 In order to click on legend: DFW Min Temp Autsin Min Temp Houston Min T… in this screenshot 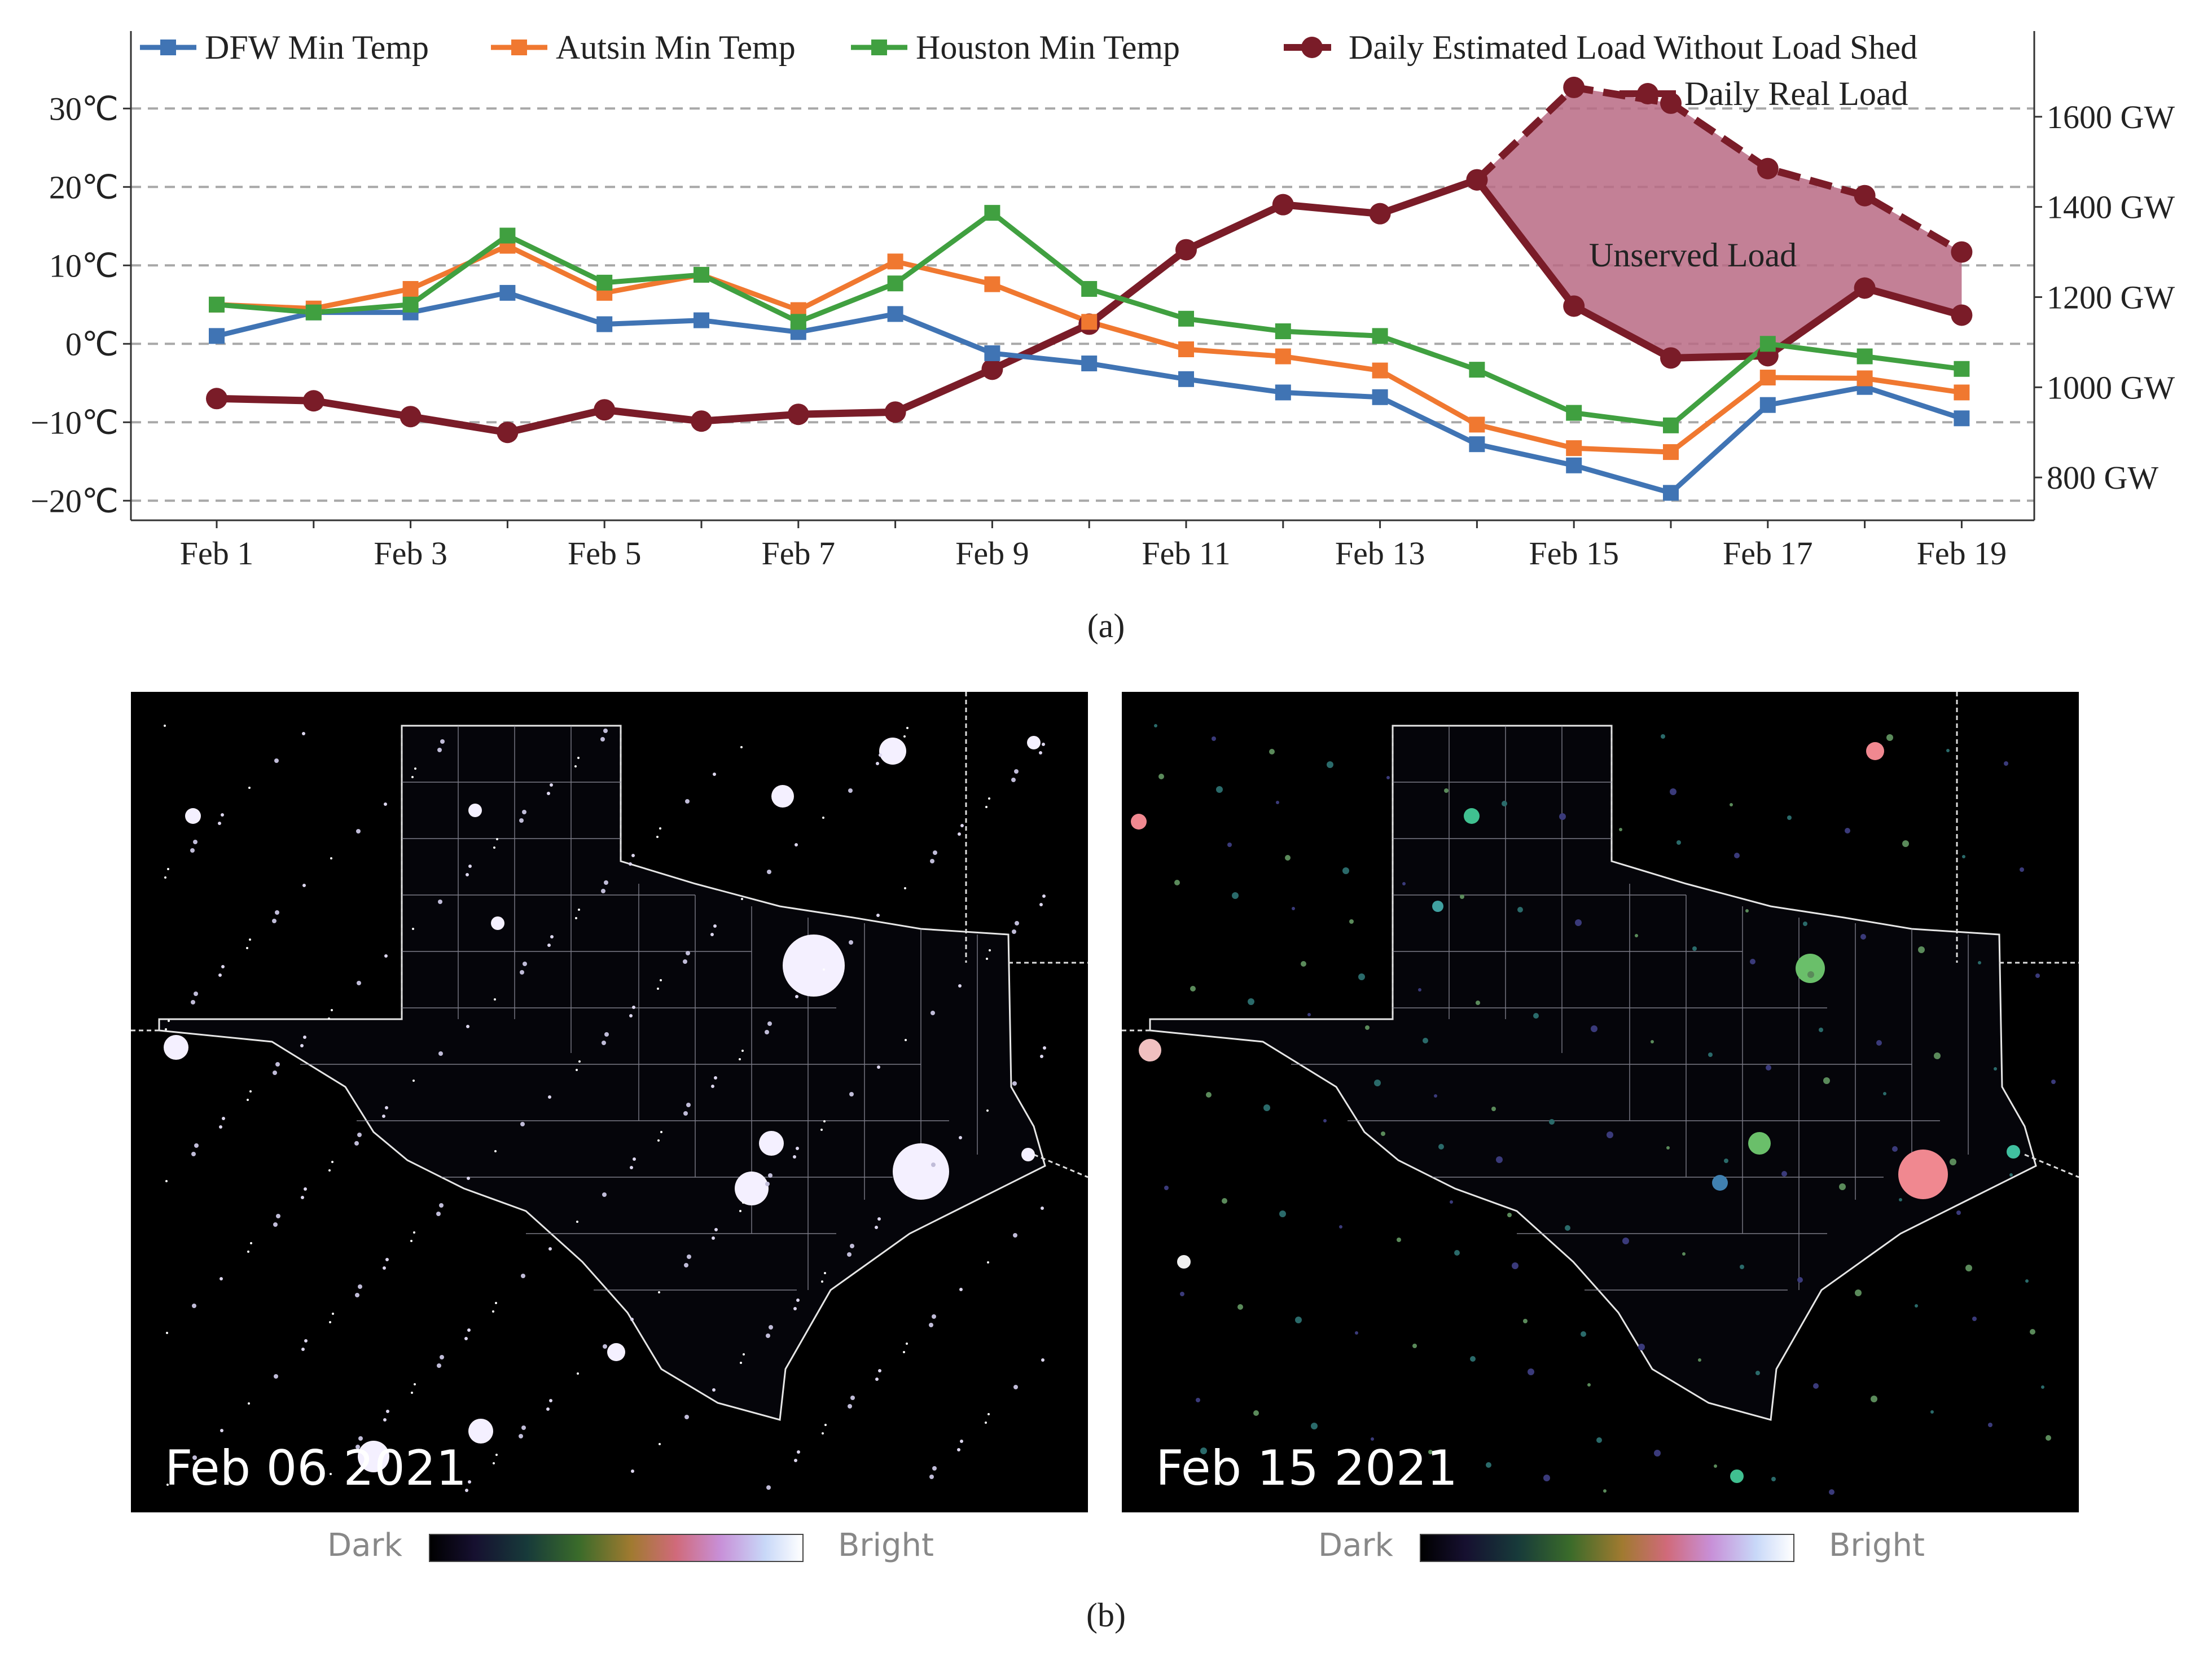, I will do `click(1028, 70)`.